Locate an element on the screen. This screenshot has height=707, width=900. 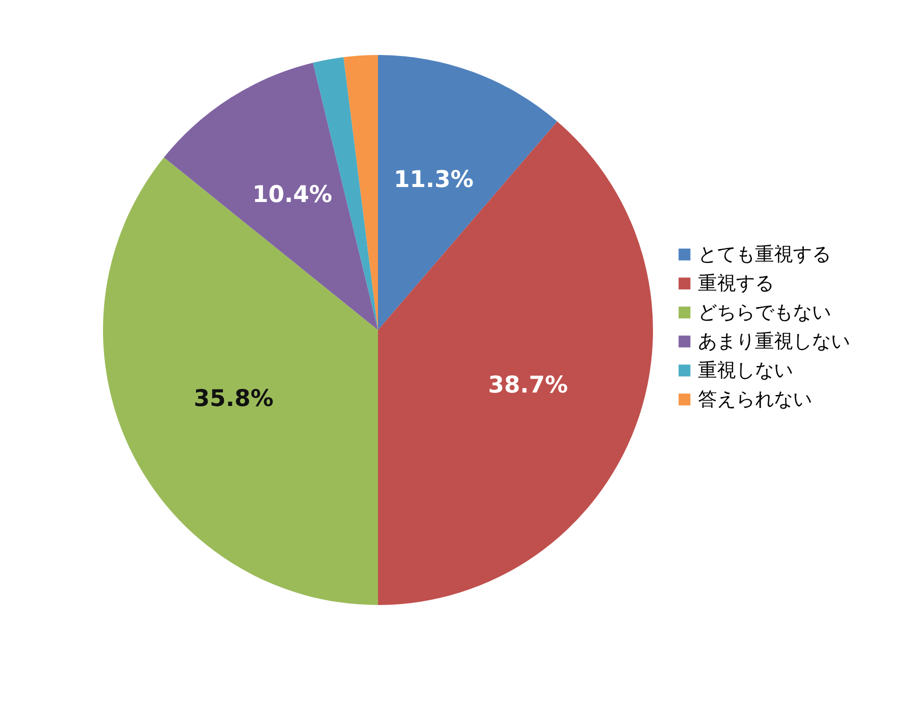
legend-label: どちらでもない is located at coordinates (764, 313).